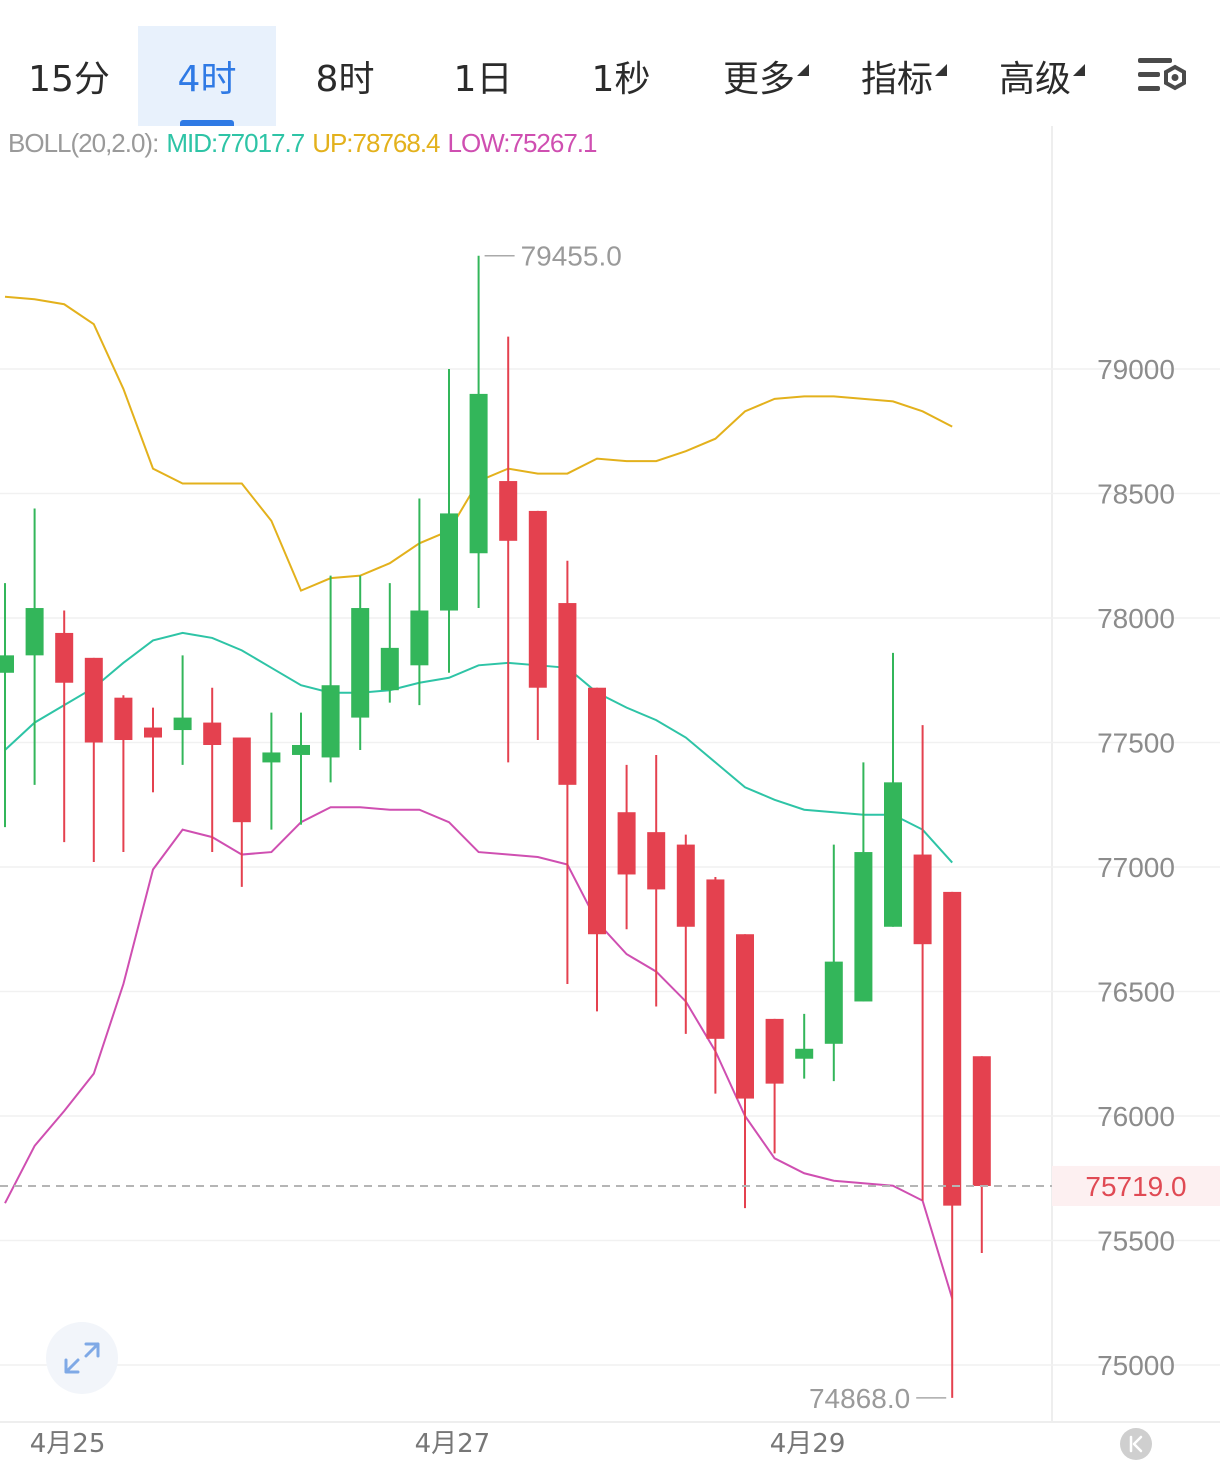 The width and height of the screenshot is (1220, 1468). What do you see at coordinates (808, 1444) in the screenshot?
I see `date-tick-label: 4月29` at bounding box center [808, 1444].